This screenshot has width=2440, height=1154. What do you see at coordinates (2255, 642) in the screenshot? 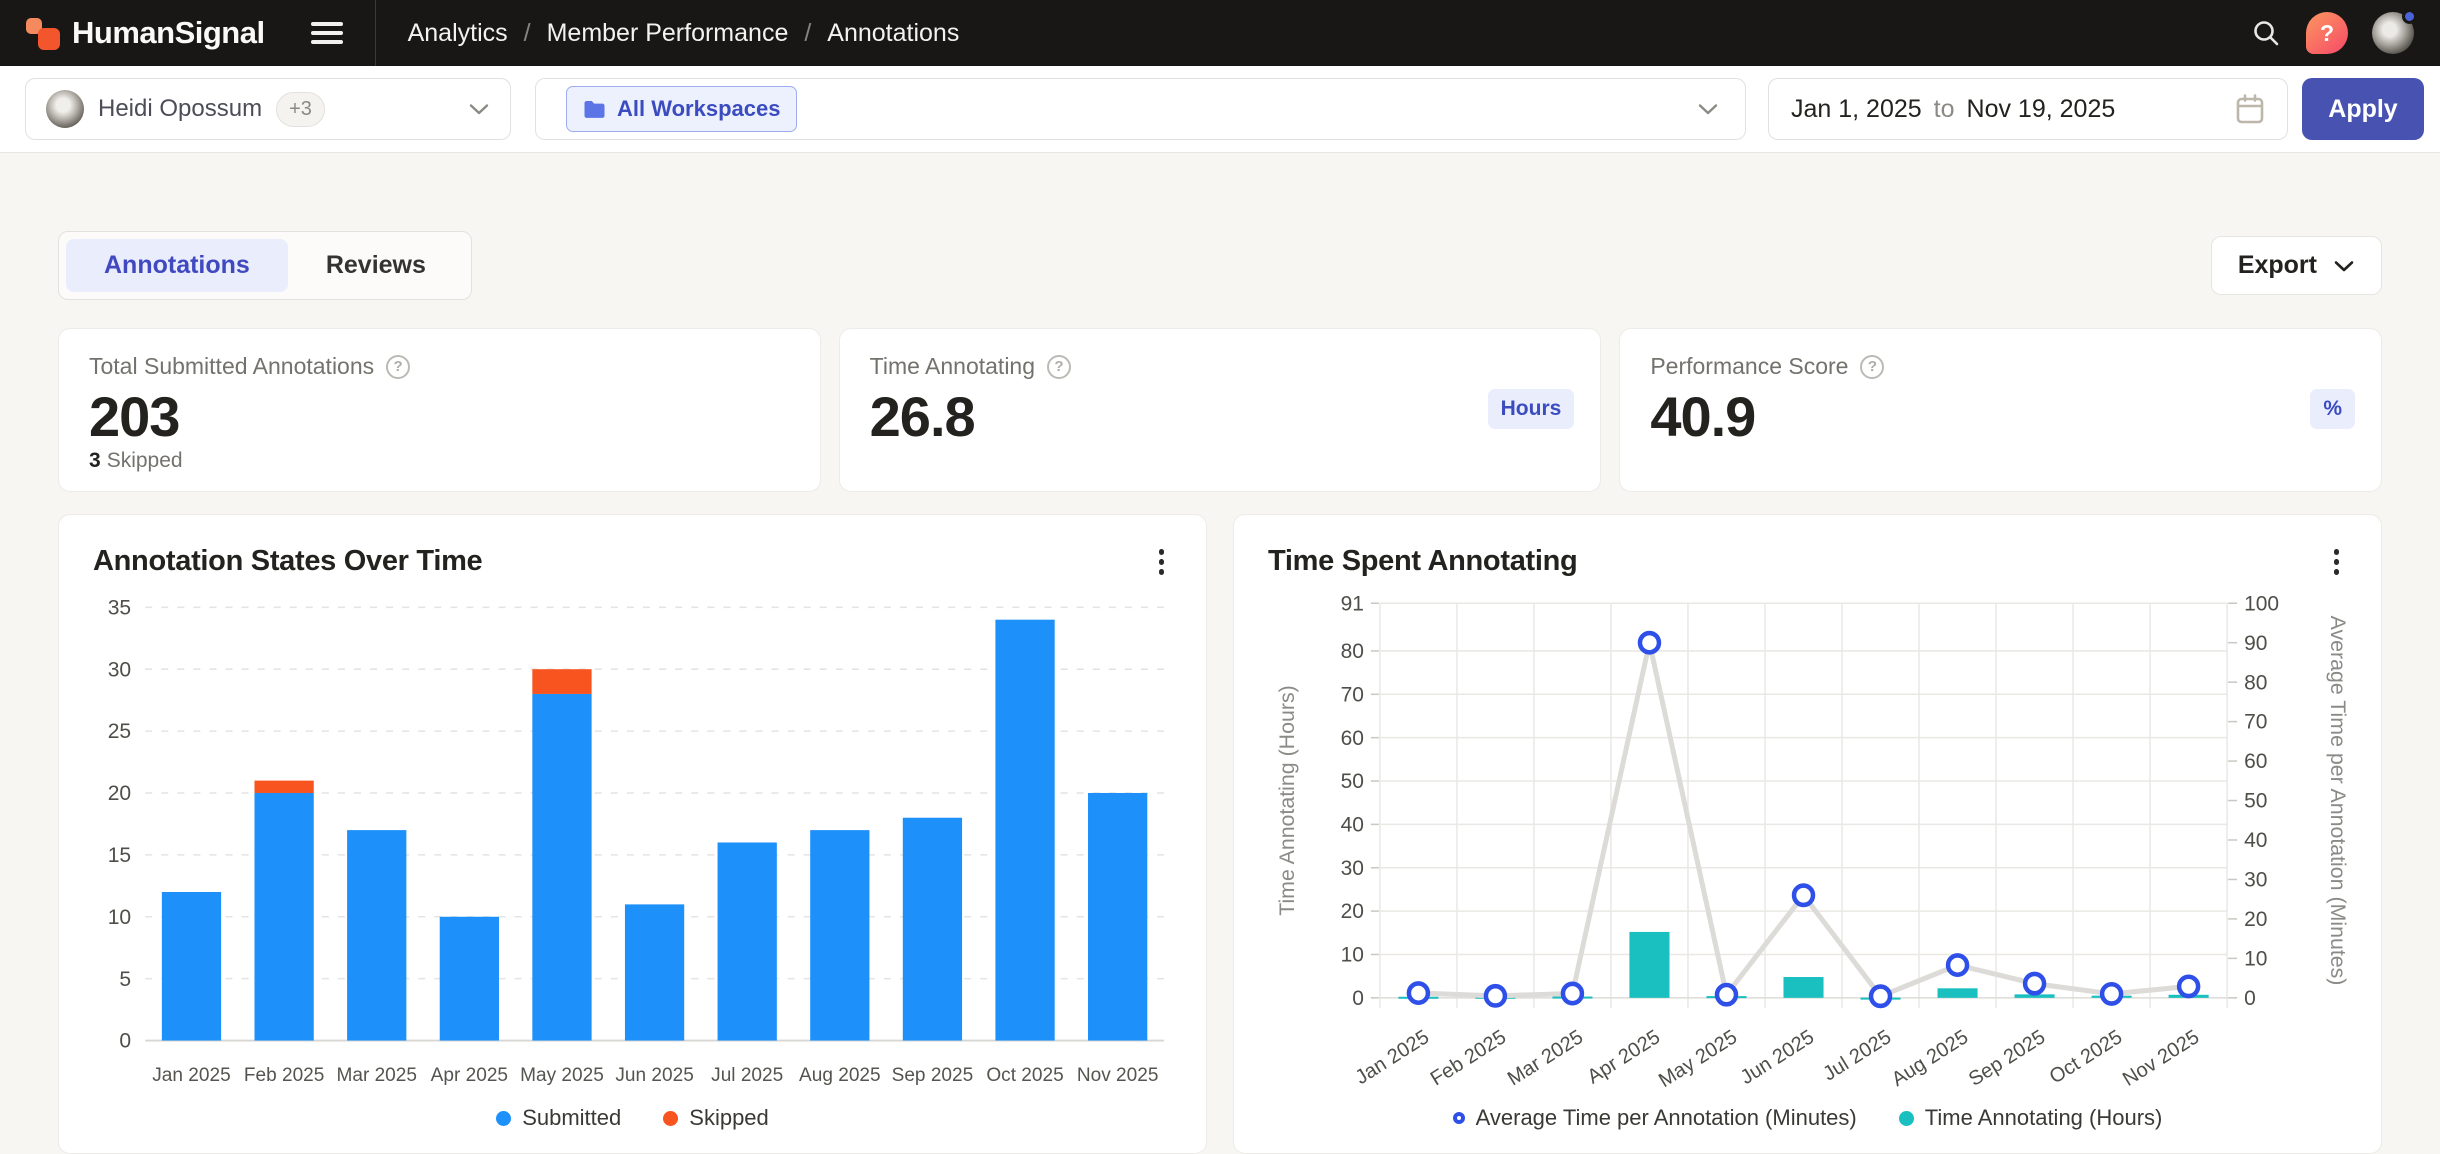
I see `svg-text: 90` at bounding box center [2255, 642].